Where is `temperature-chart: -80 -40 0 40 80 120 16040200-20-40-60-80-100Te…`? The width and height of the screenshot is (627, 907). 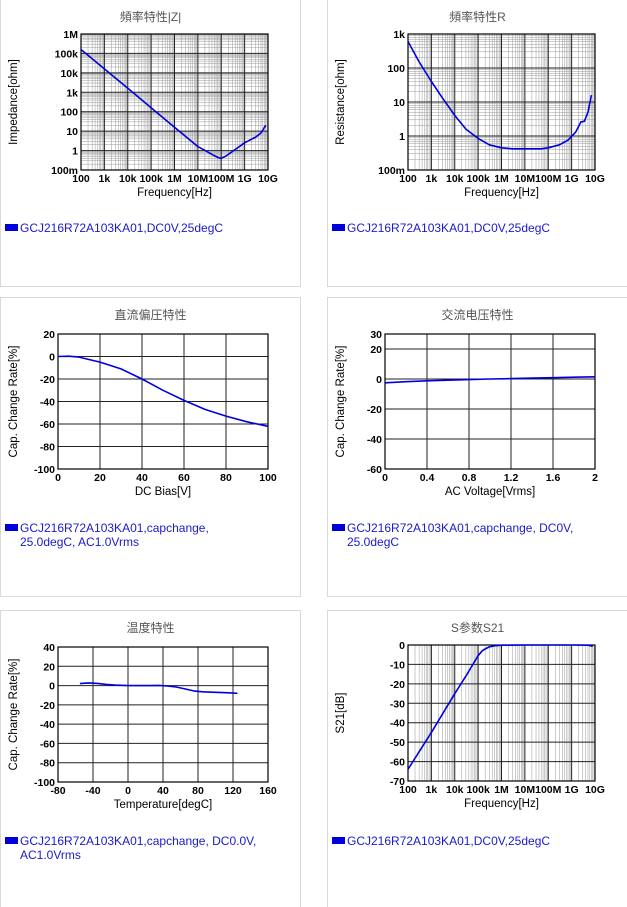 temperature-chart: -80 -40 0 40 80 120 16040200-20-40-60-80-100Te… is located at coordinates (142, 726).